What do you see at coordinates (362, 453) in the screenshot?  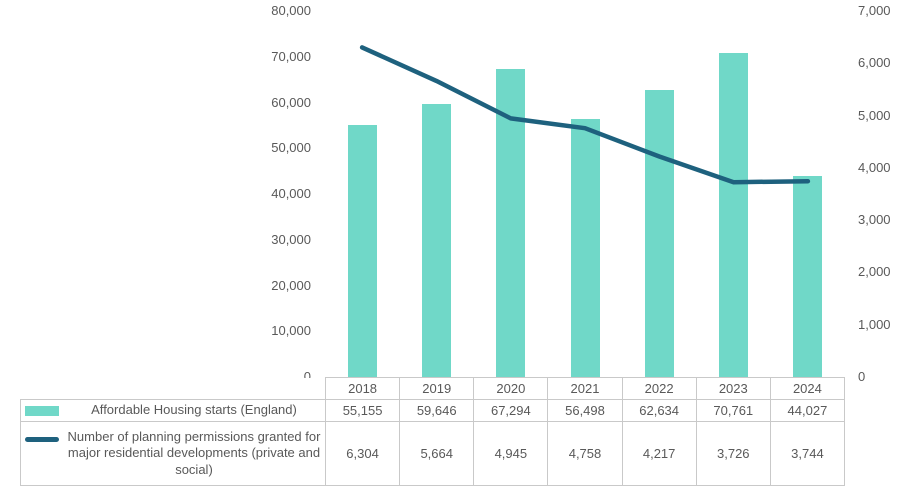 I see `value-cell-line-2018: 6,304` at bounding box center [362, 453].